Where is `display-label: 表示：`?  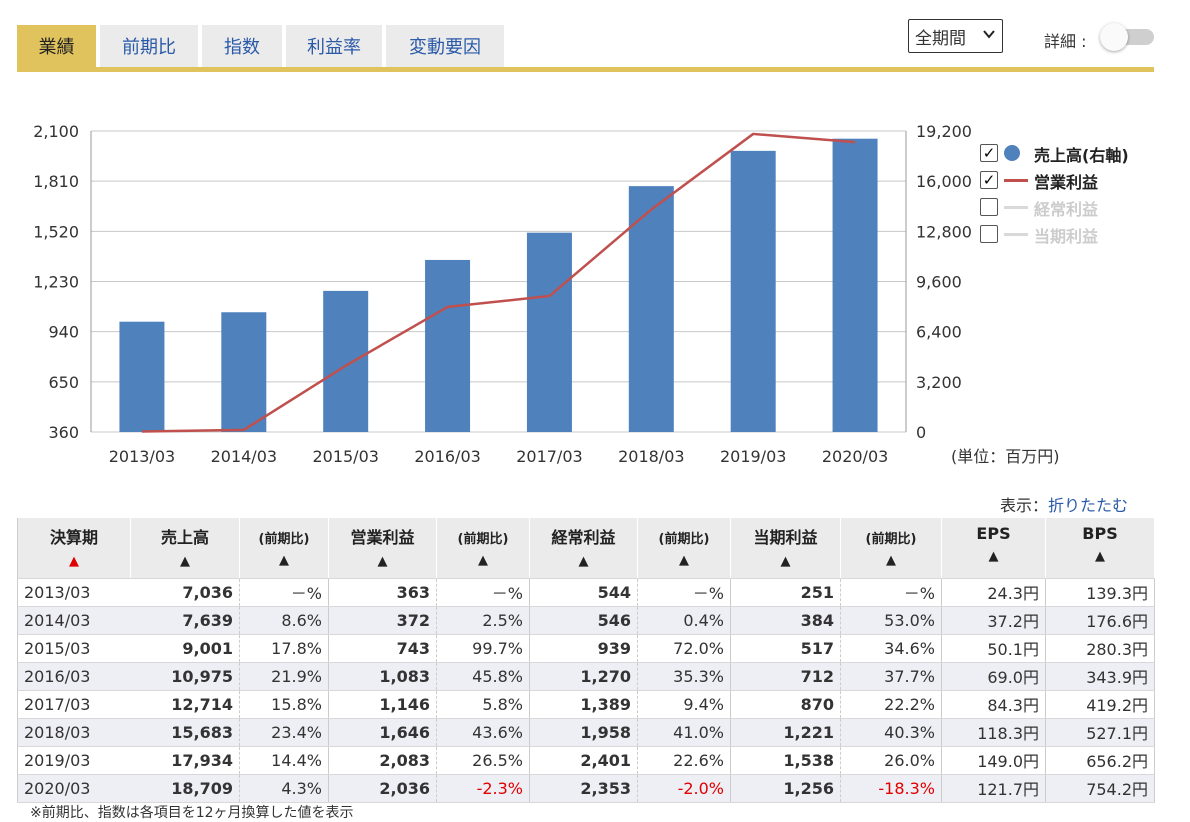 display-label: 表示： is located at coordinates (1024, 505).